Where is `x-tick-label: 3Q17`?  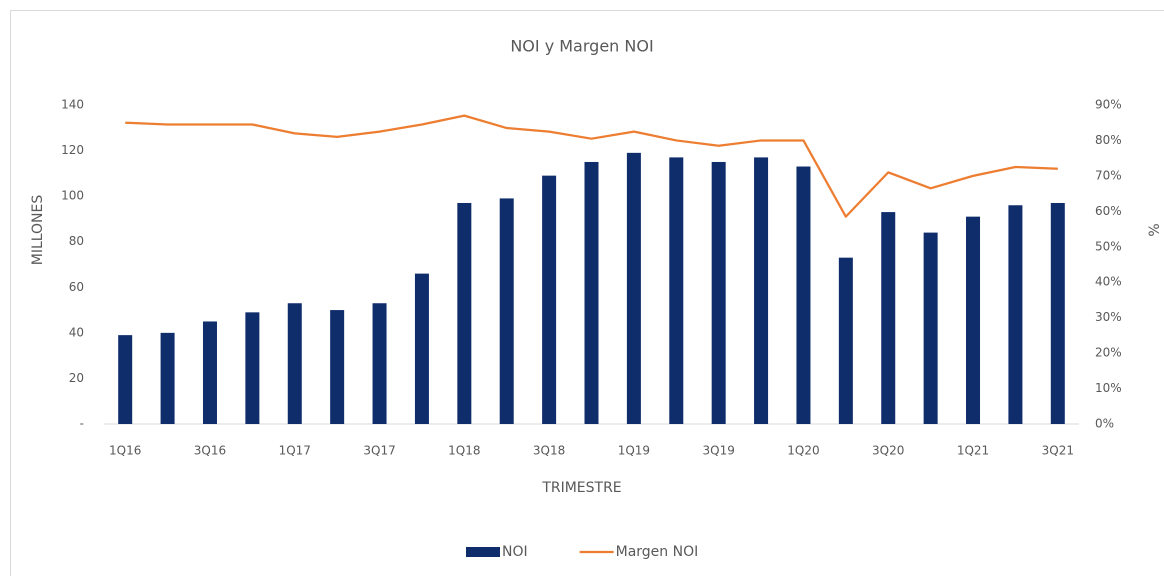
x-tick-label: 3Q17 is located at coordinates (379, 451).